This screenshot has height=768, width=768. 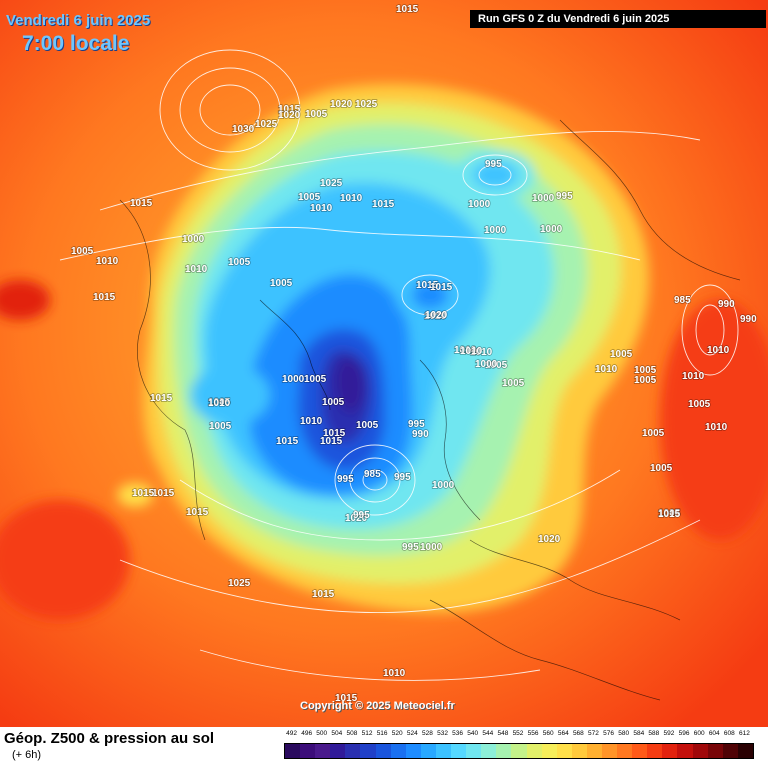 What do you see at coordinates (726, 304) in the screenshot?
I see `isobar-label: 990` at bounding box center [726, 304].